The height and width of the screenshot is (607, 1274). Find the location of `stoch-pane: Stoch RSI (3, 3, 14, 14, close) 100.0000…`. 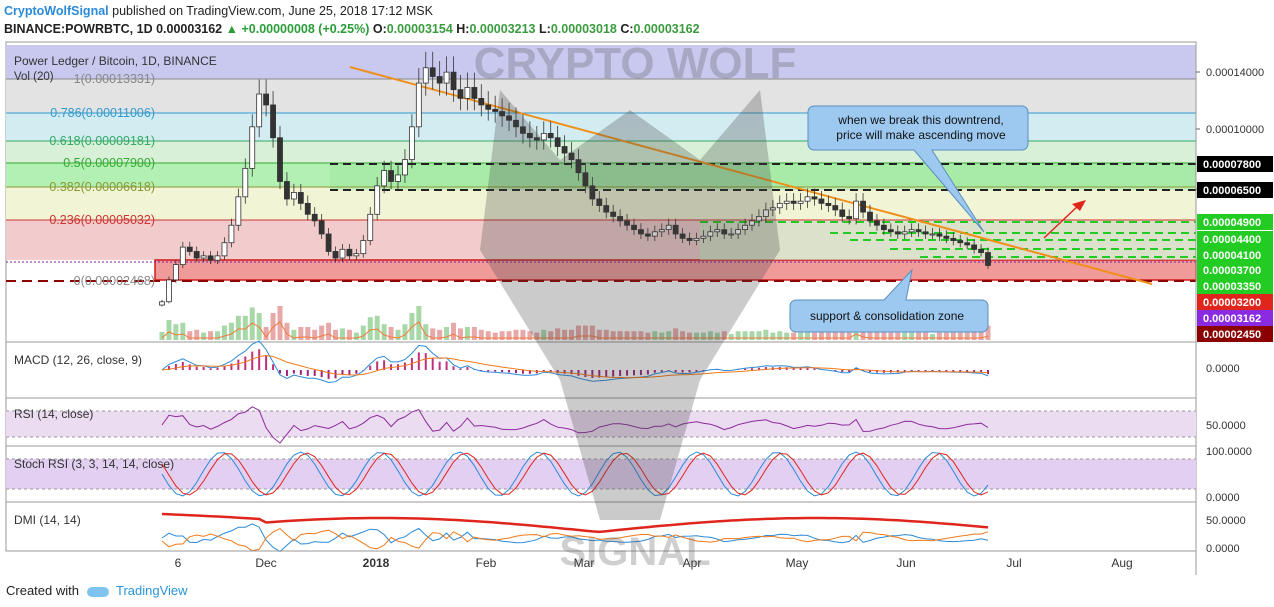

stoch-pane: Stoch RSI (3, 3, 14, 14, close) 100.0000… is located at coordinates (628, 474).